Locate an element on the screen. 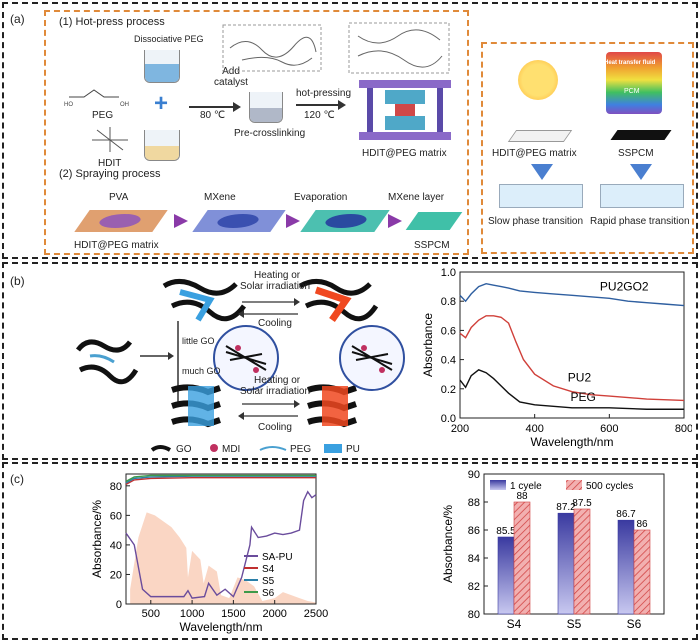 The height and width of the screenshot is (642, 700). y-axis-label: Absorbance is located at coordinates (428, 345).